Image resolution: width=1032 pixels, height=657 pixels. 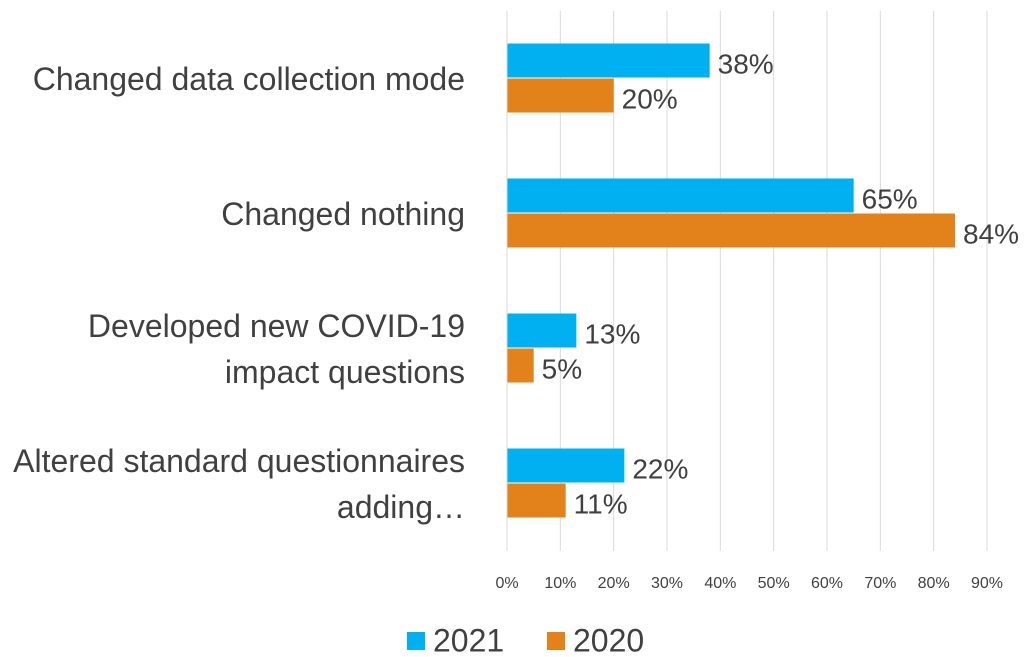 I want to click on data-label: 65%, so click(x=890, y=198).